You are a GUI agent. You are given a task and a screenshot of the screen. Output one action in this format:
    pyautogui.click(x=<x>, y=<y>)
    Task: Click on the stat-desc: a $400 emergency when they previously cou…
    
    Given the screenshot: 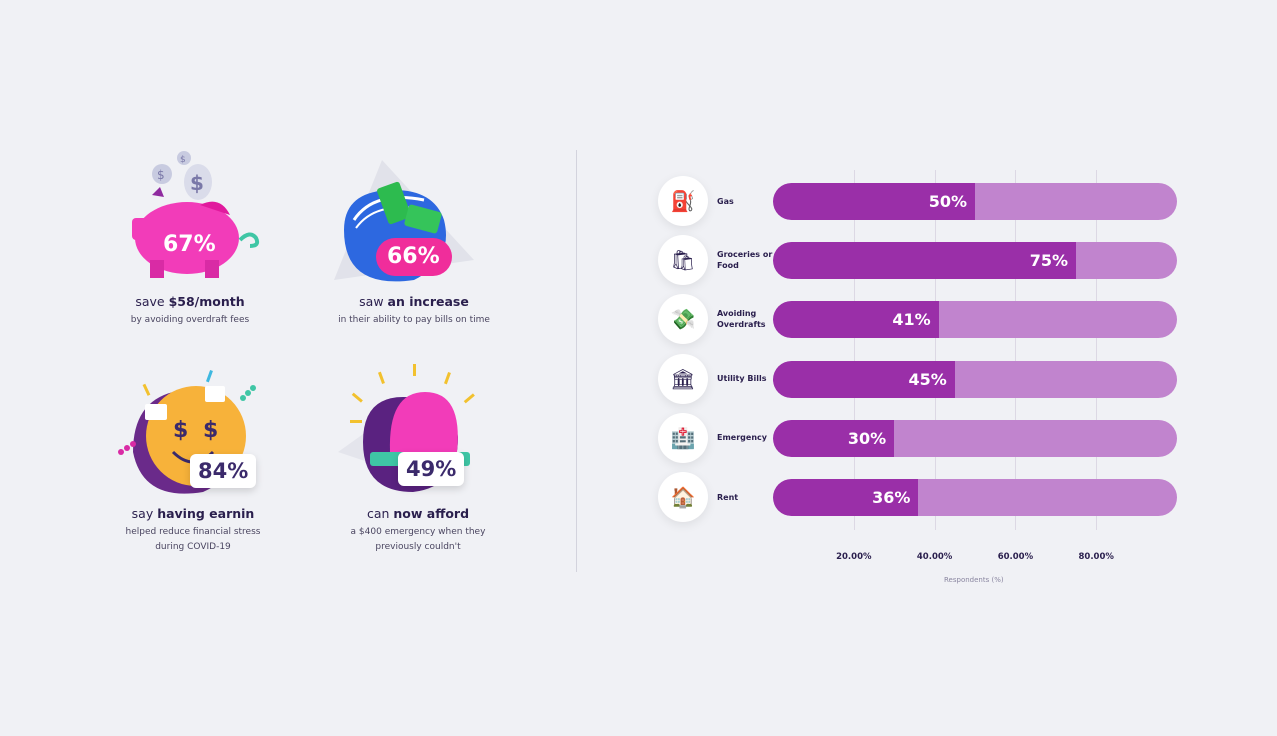 What is the action you would take?
    pyautogui.click(x=418, y=540)
    